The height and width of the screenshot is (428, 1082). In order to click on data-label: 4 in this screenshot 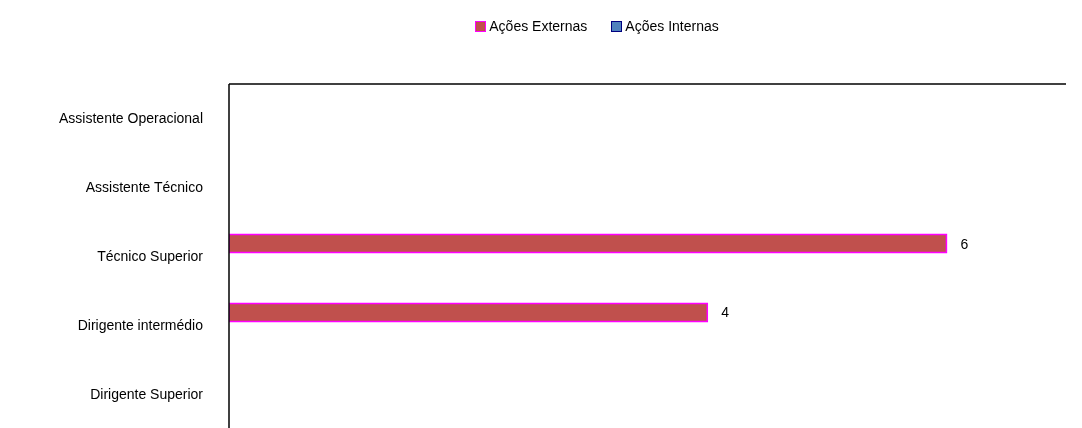, I will do `click(725, 312)`.